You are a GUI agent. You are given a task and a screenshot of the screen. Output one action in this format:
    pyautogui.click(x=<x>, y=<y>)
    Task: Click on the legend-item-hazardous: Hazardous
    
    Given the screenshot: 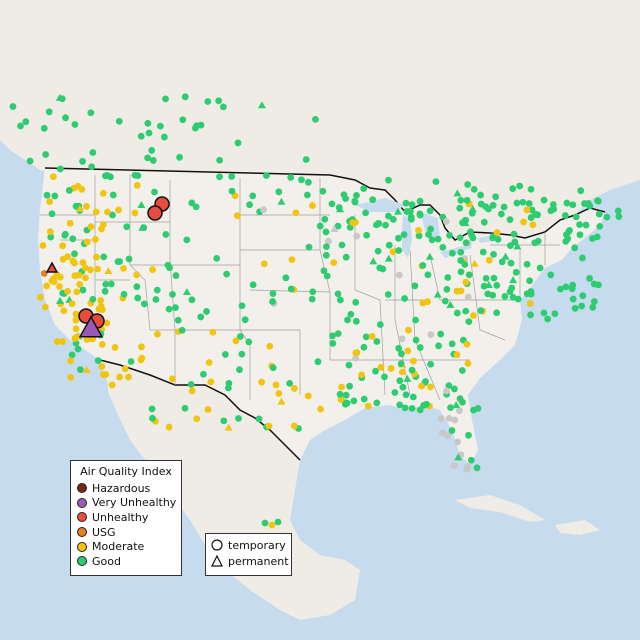 What is the action you would take?
    pyautogui.click(x=126, y=488)
    